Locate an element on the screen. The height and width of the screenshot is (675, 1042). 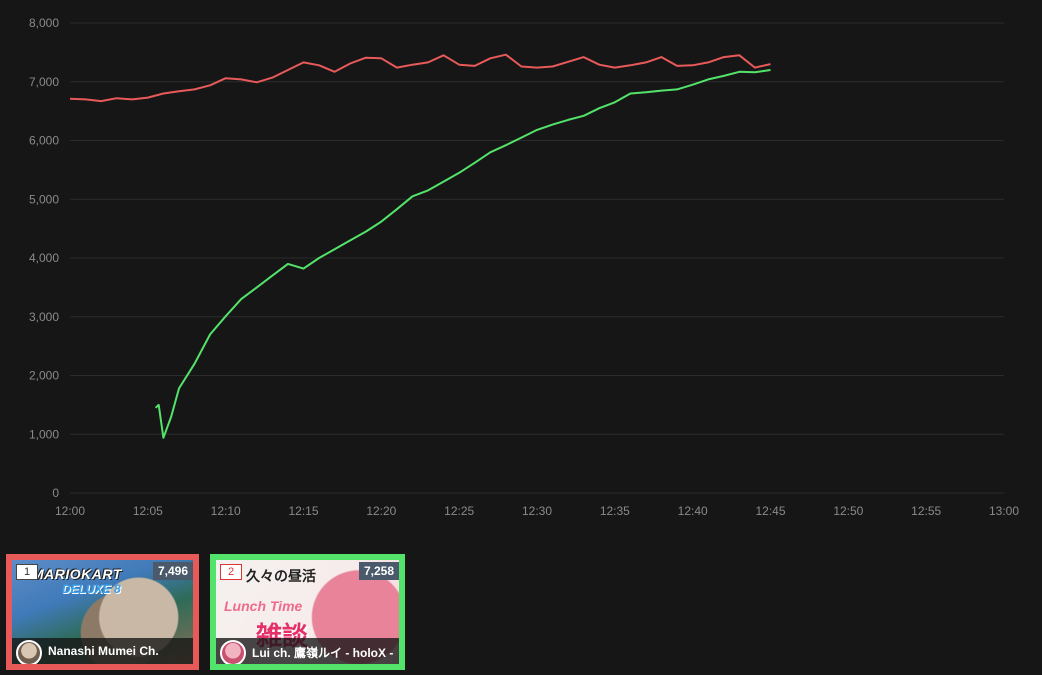
y-tick-label: 3,000 is located at coordinates (44, 317).